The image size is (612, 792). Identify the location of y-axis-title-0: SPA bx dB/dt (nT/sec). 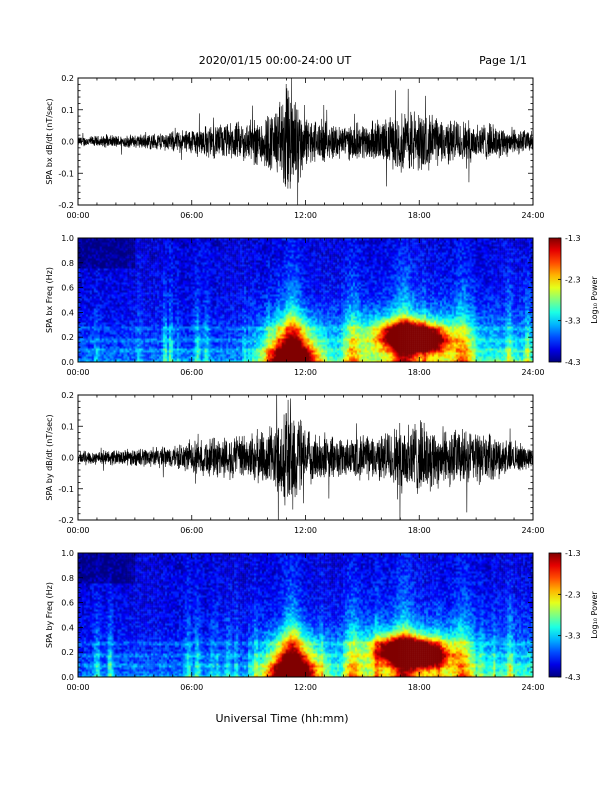
(49, 141).